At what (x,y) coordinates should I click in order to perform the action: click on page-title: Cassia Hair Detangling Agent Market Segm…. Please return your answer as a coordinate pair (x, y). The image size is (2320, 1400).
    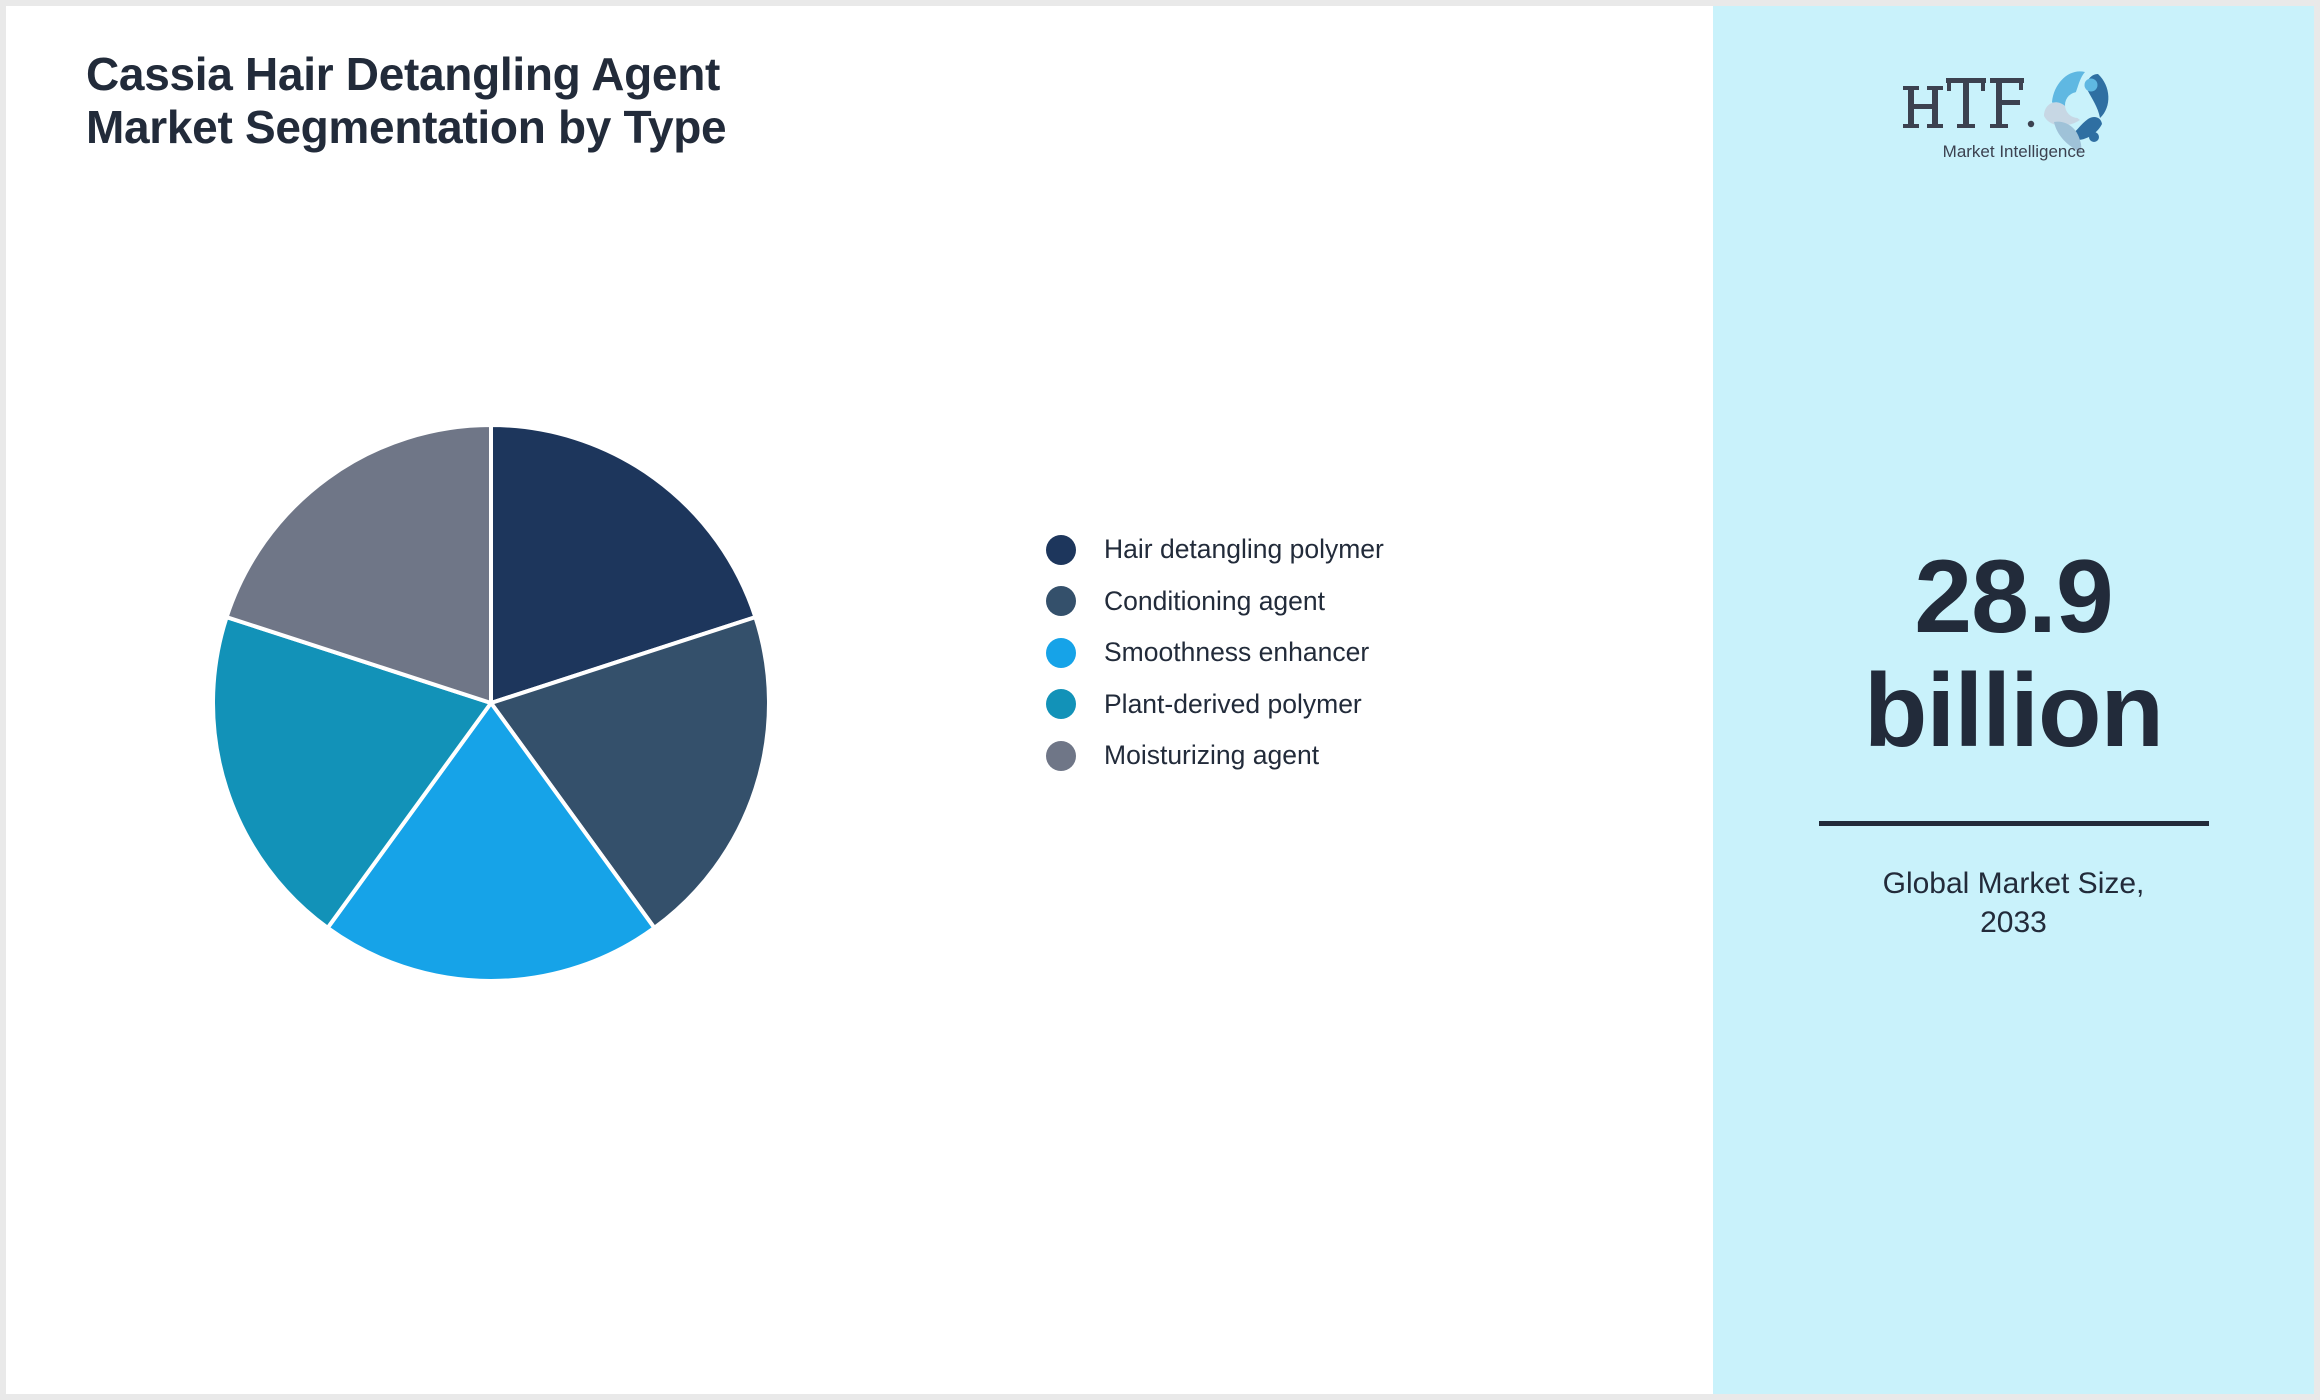
    Looking at the image, I should click on (406, 101).